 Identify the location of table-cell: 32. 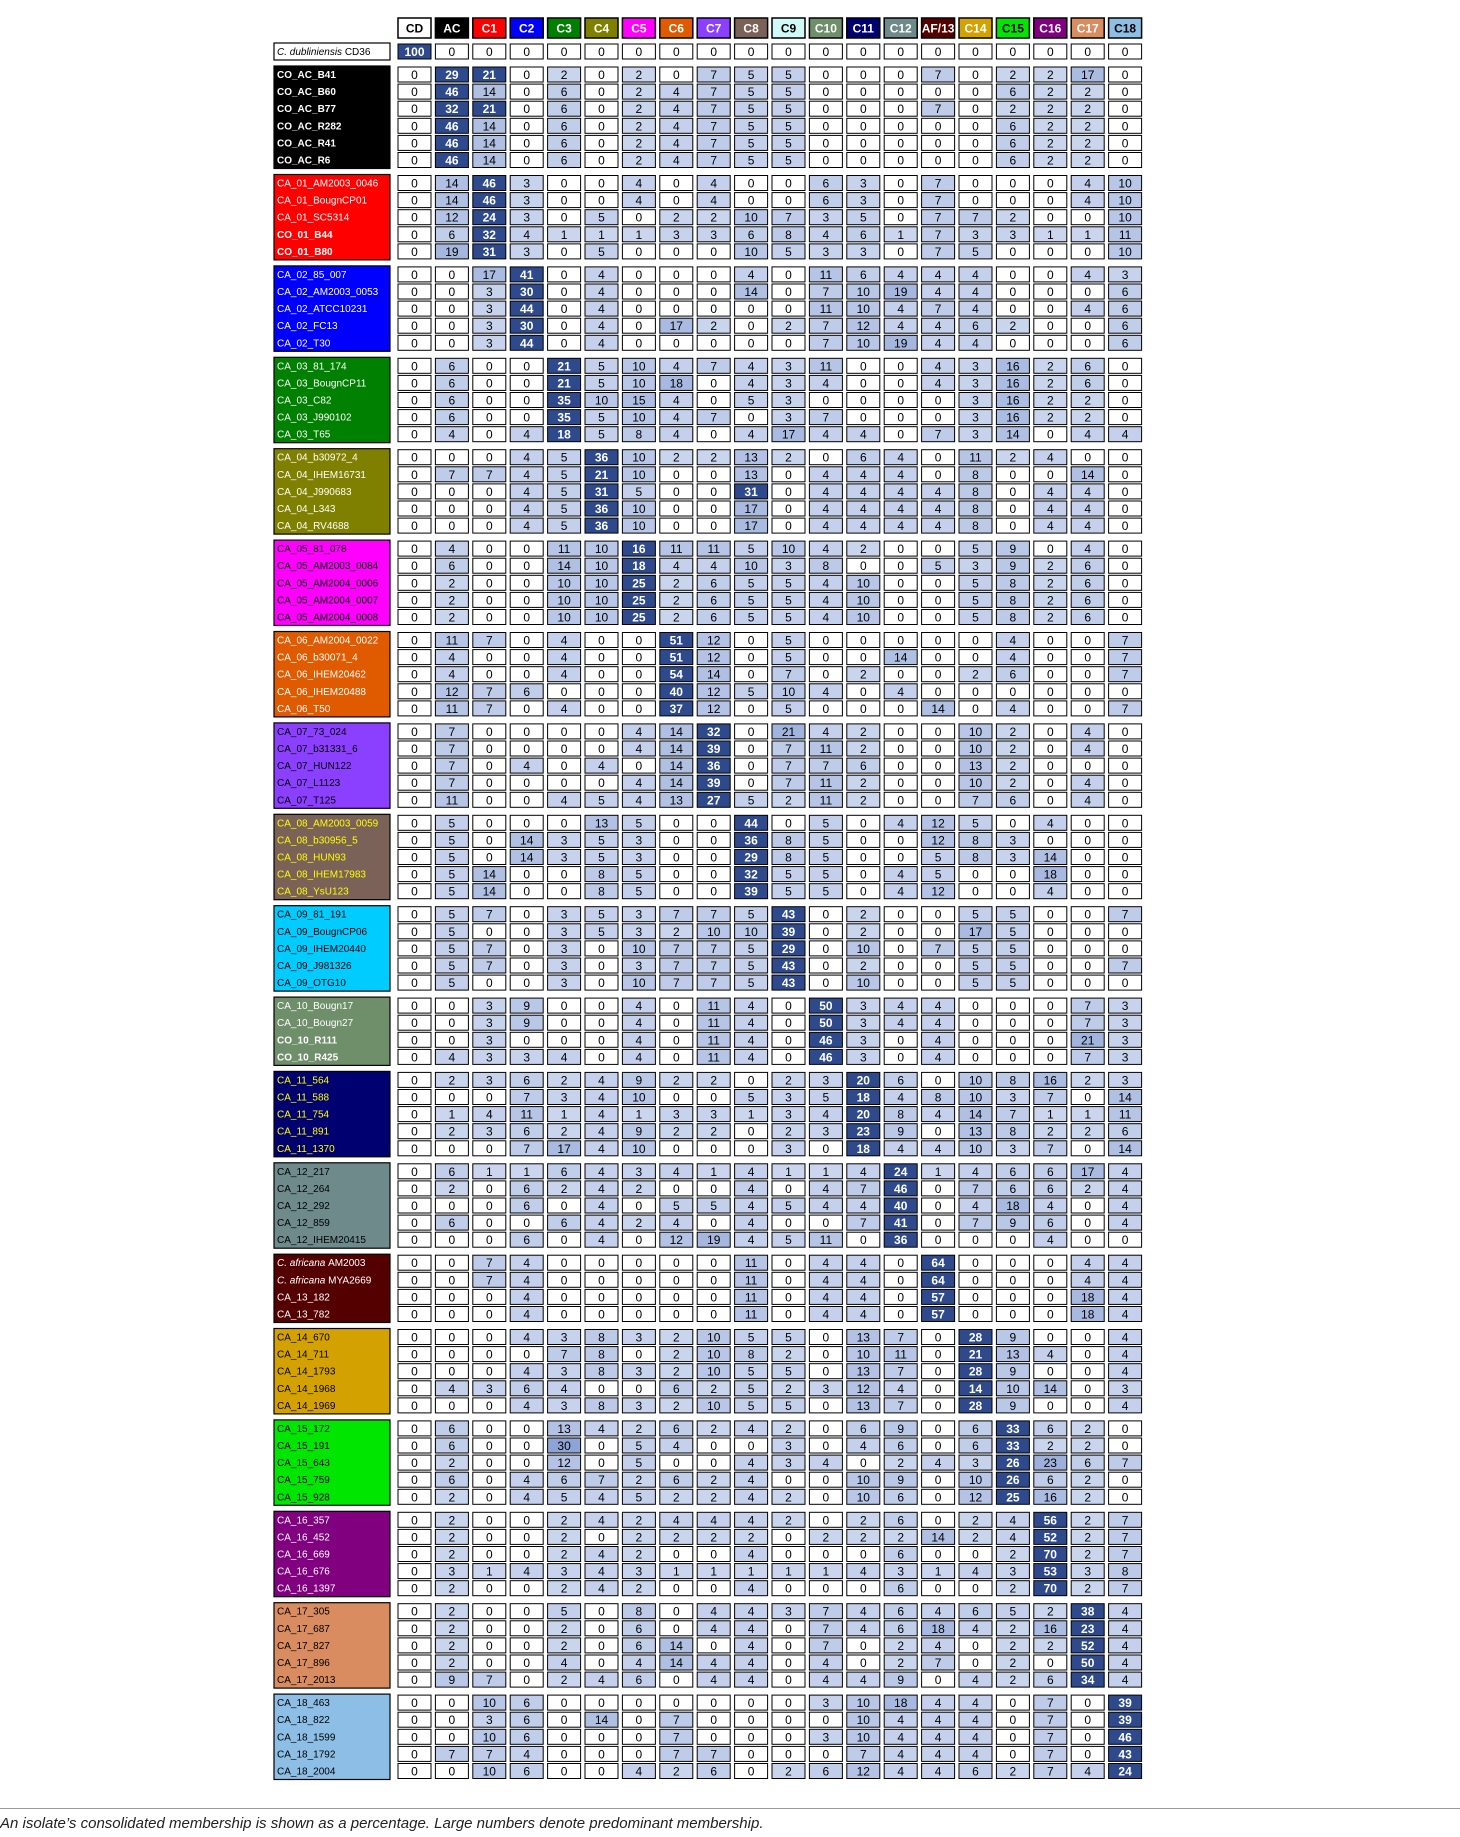
(713, 731).